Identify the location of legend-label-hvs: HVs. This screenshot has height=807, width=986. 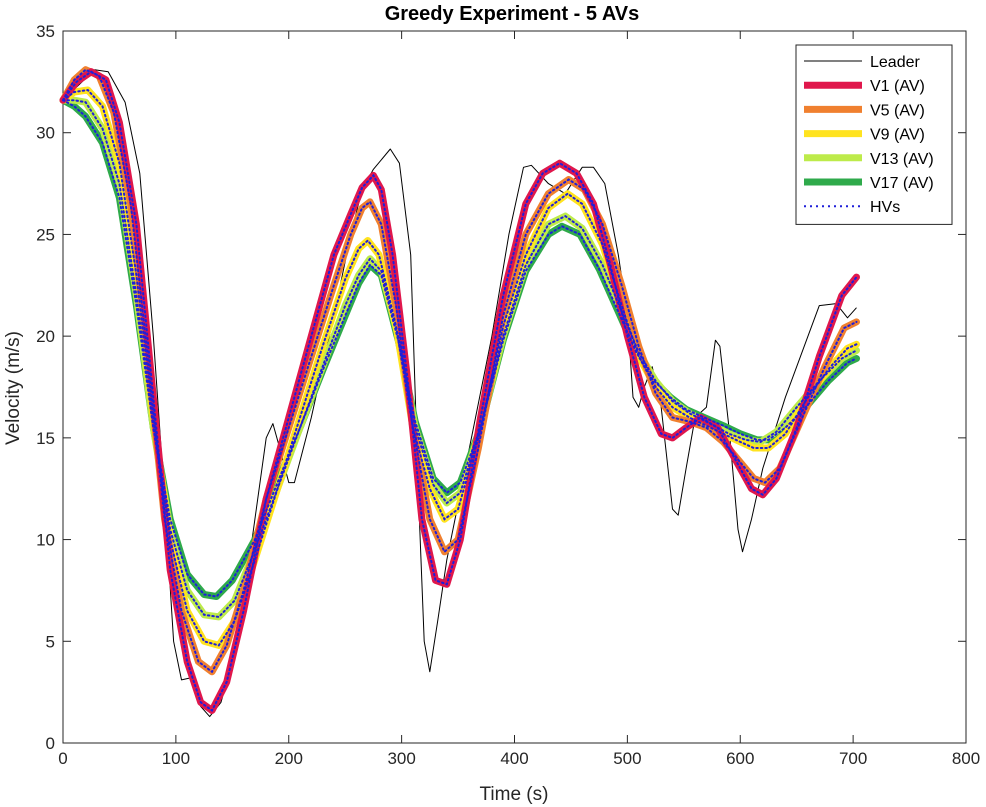
(885, 207).